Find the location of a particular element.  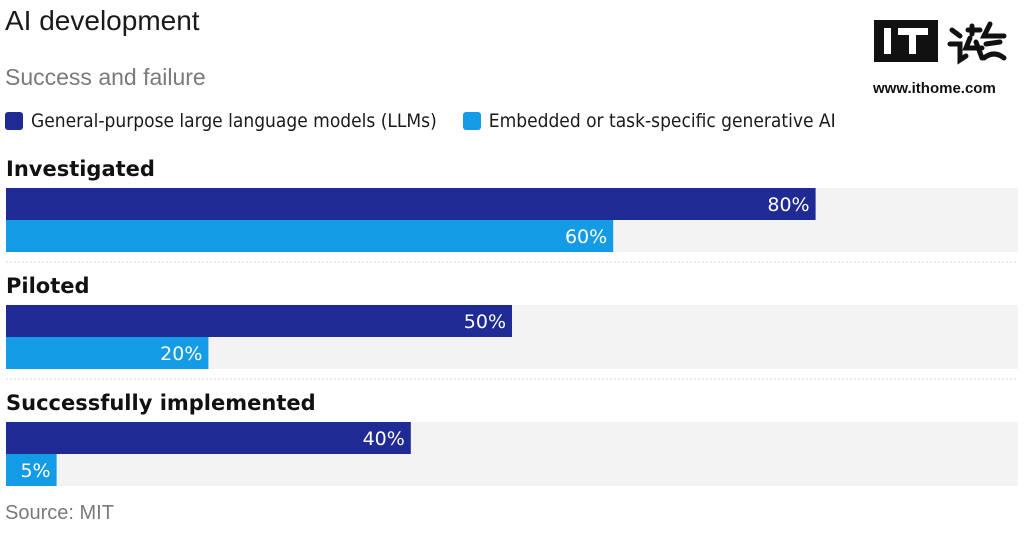

data-label: 20% is located at coordinates (181, 354).